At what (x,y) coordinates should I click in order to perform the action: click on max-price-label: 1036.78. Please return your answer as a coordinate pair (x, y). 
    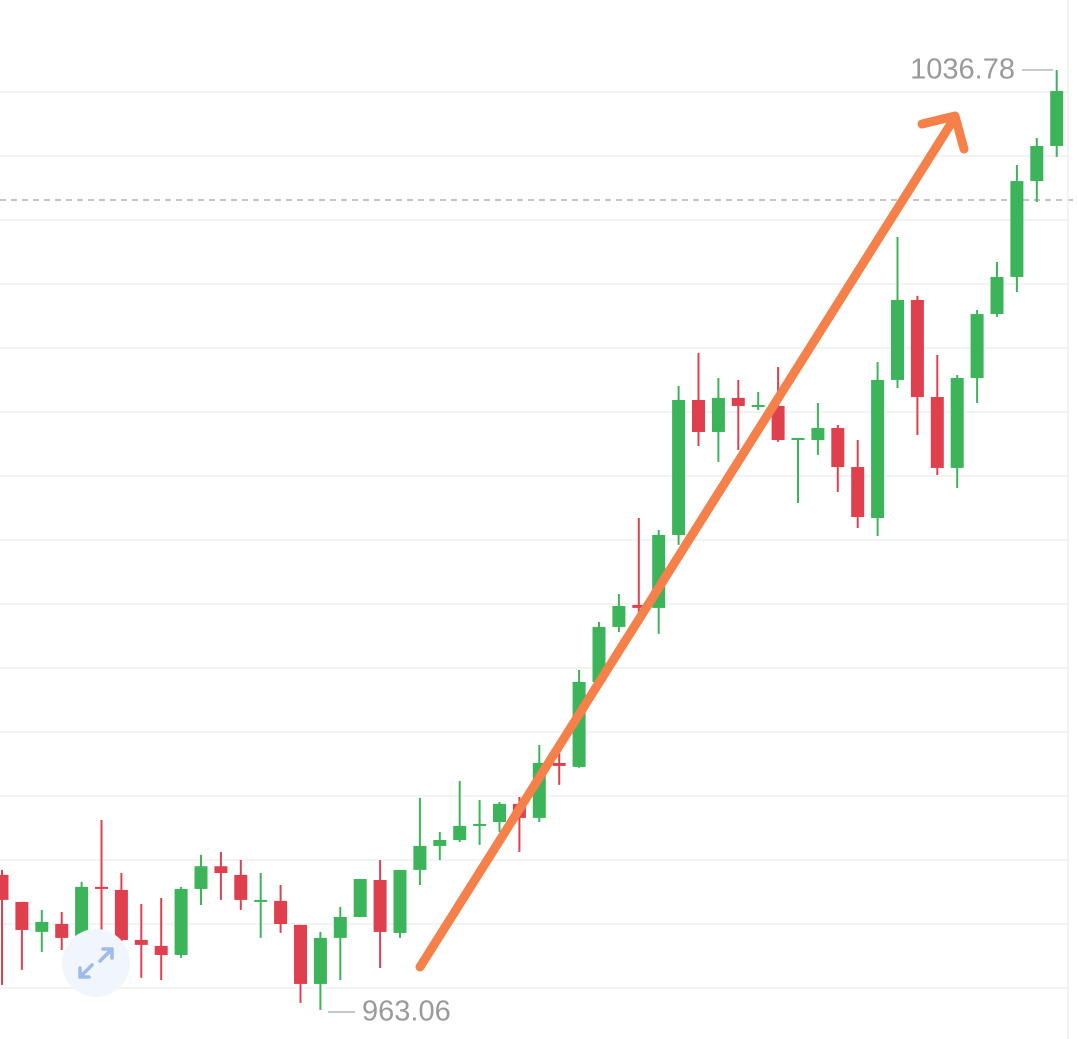
    Looking at the image, I should click on (962, 70).